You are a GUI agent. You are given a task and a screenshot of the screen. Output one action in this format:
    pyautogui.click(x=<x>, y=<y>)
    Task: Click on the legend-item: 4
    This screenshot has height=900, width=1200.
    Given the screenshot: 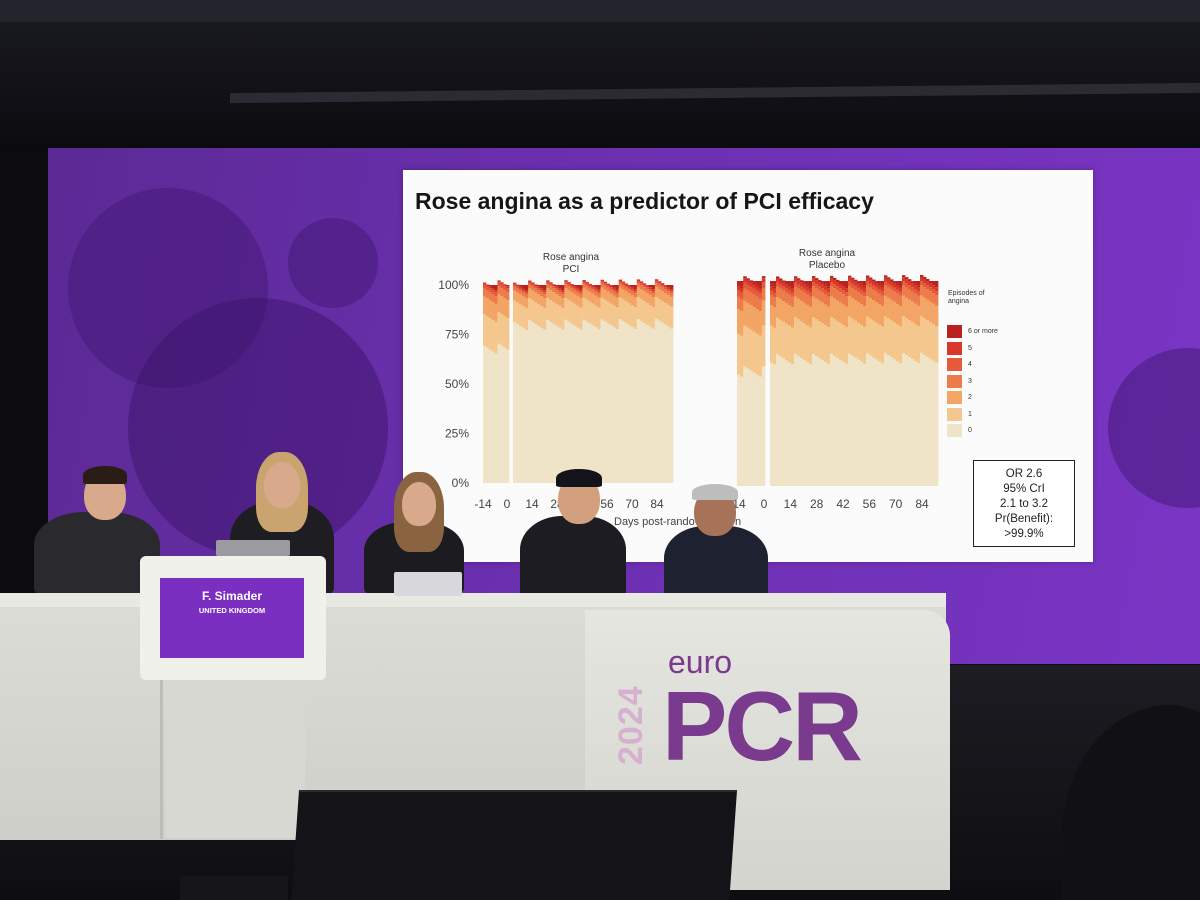 What is the action you would take?
    pyautogui.click(x=959, y=364)
    